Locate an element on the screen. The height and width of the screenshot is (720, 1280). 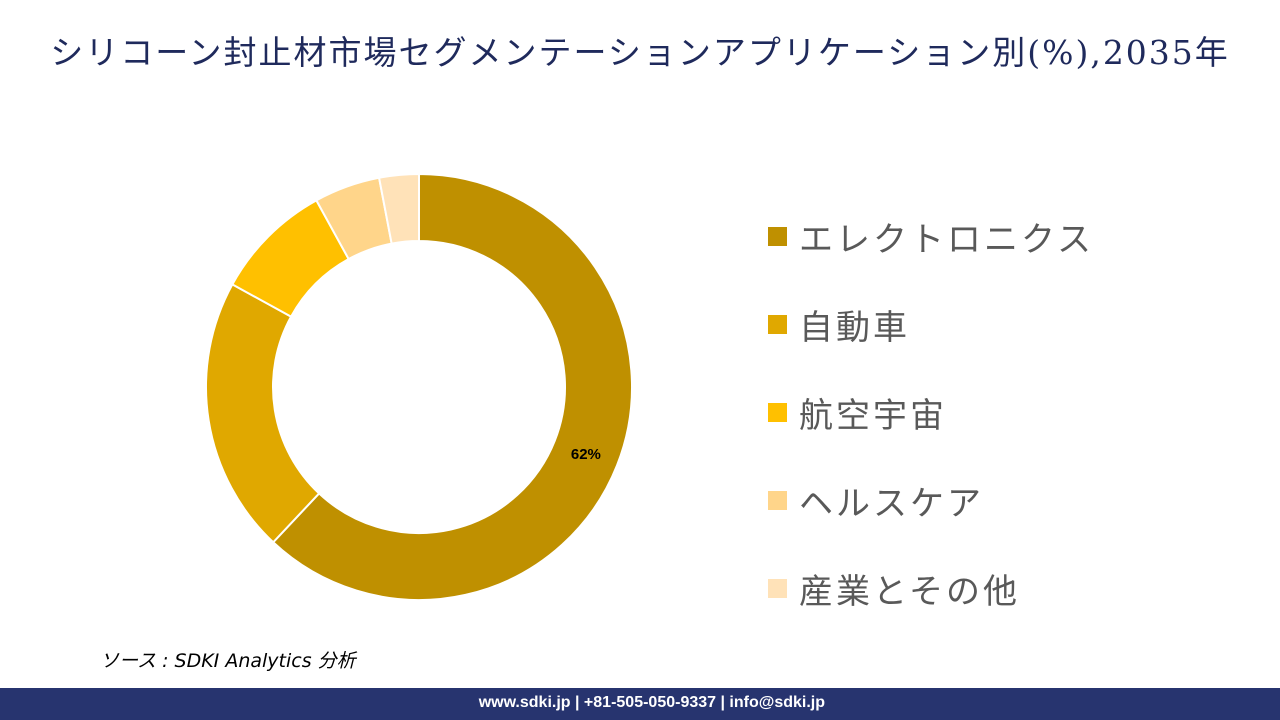
data-label: 62% is located at coordinates (586, 454).